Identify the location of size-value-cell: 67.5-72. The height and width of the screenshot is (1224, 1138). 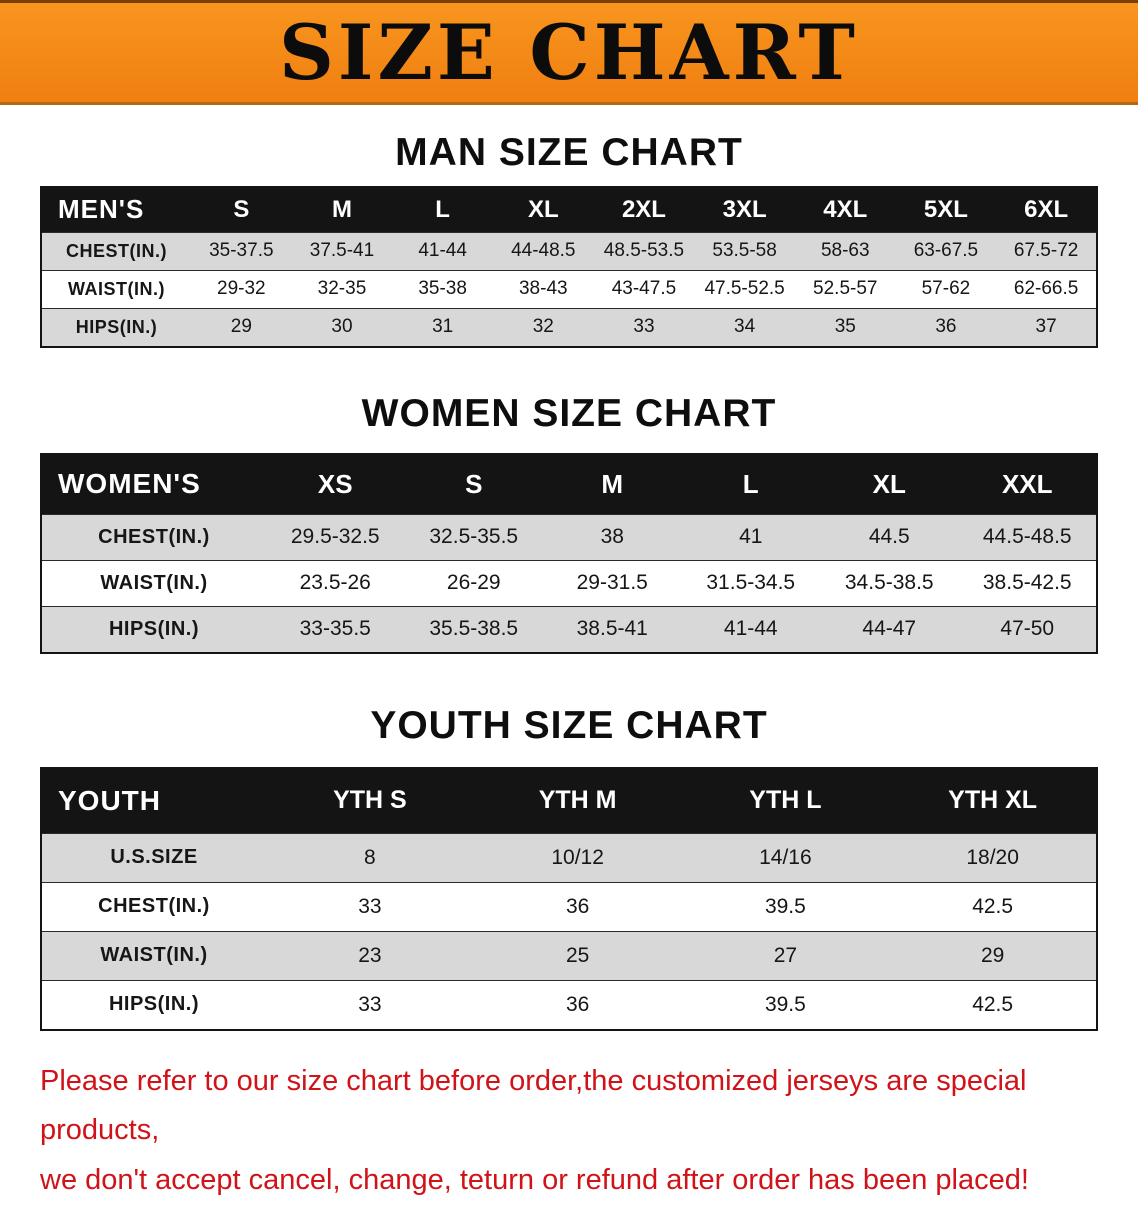
(1046, 251).